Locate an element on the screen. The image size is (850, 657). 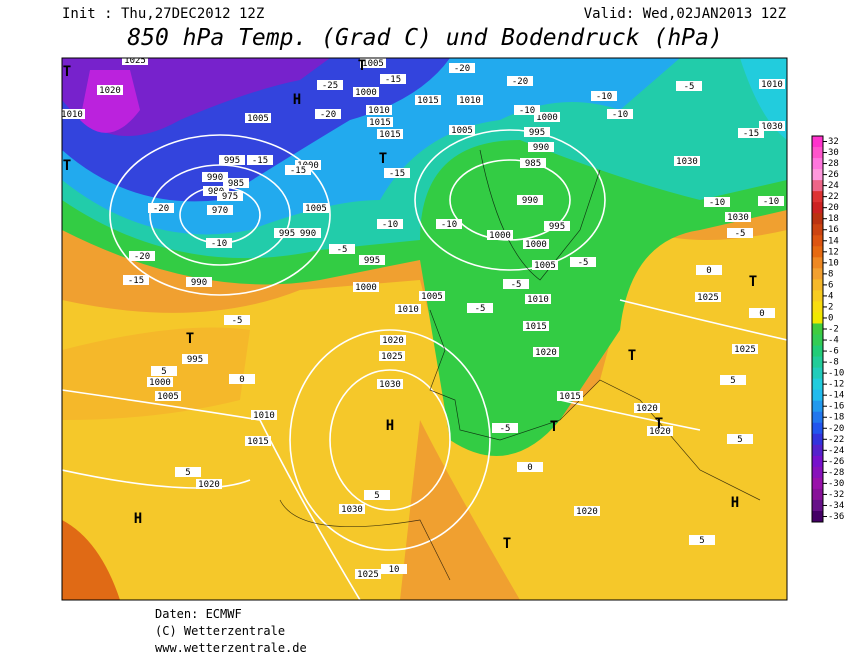
colorbar-label: 20 is located at coordinates (833, 208).